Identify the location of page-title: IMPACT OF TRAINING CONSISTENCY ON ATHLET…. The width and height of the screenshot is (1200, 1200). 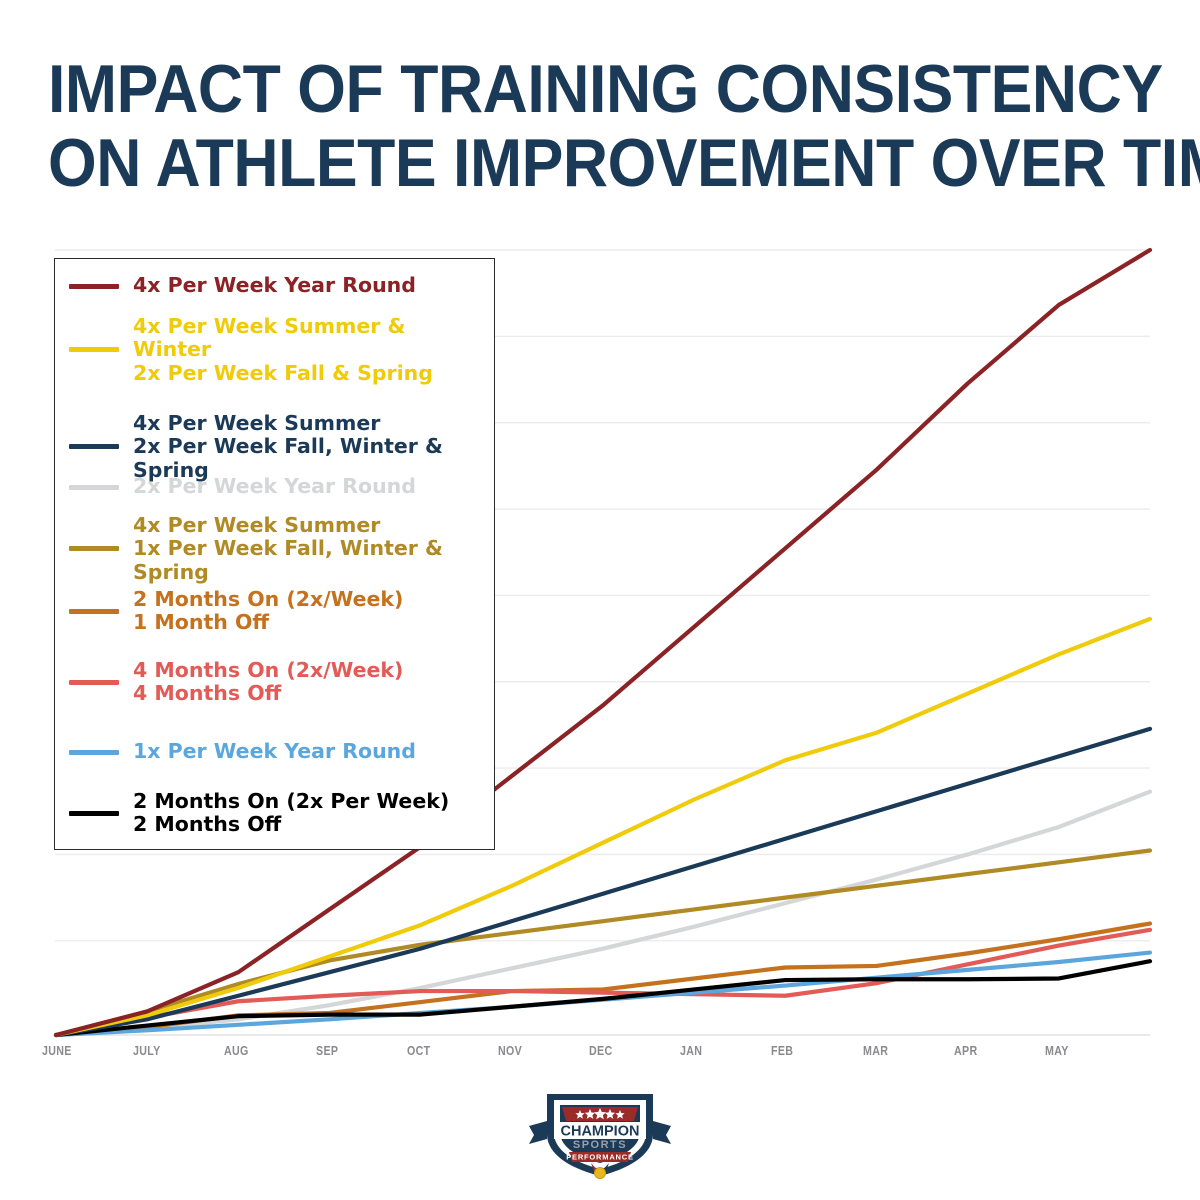
(600, 126).